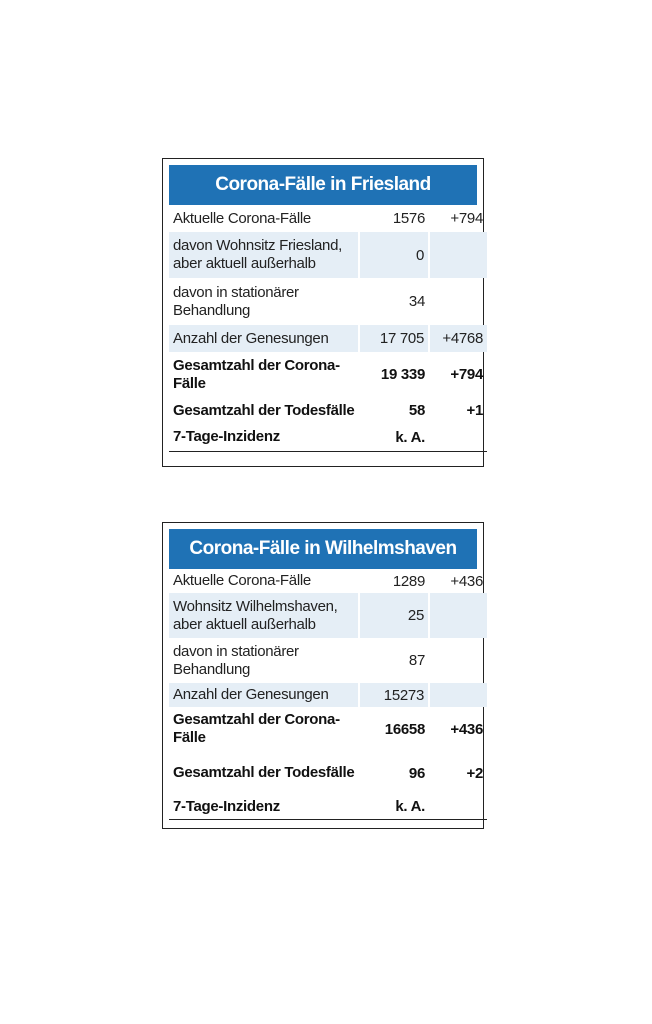 This screenshot has height=1024, width=652. I want to click on row-value: 58, so click(416, 410).